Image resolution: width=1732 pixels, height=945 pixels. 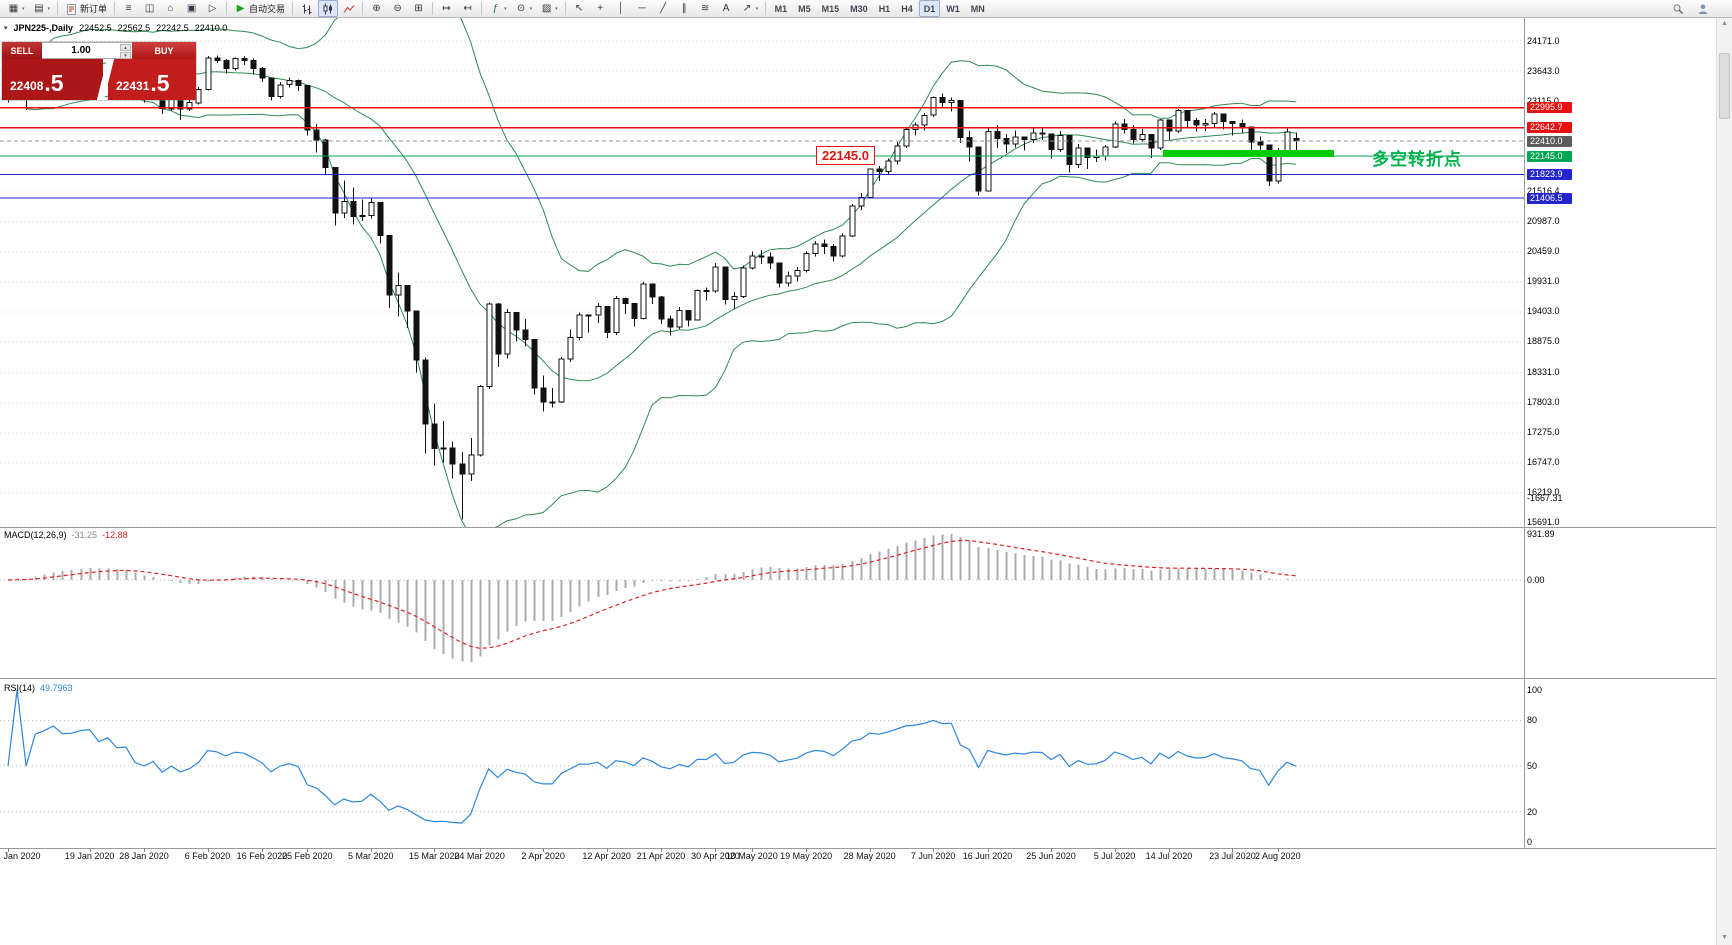 I want to click on vertical-line-icon: │, so click(x=621, y=8).